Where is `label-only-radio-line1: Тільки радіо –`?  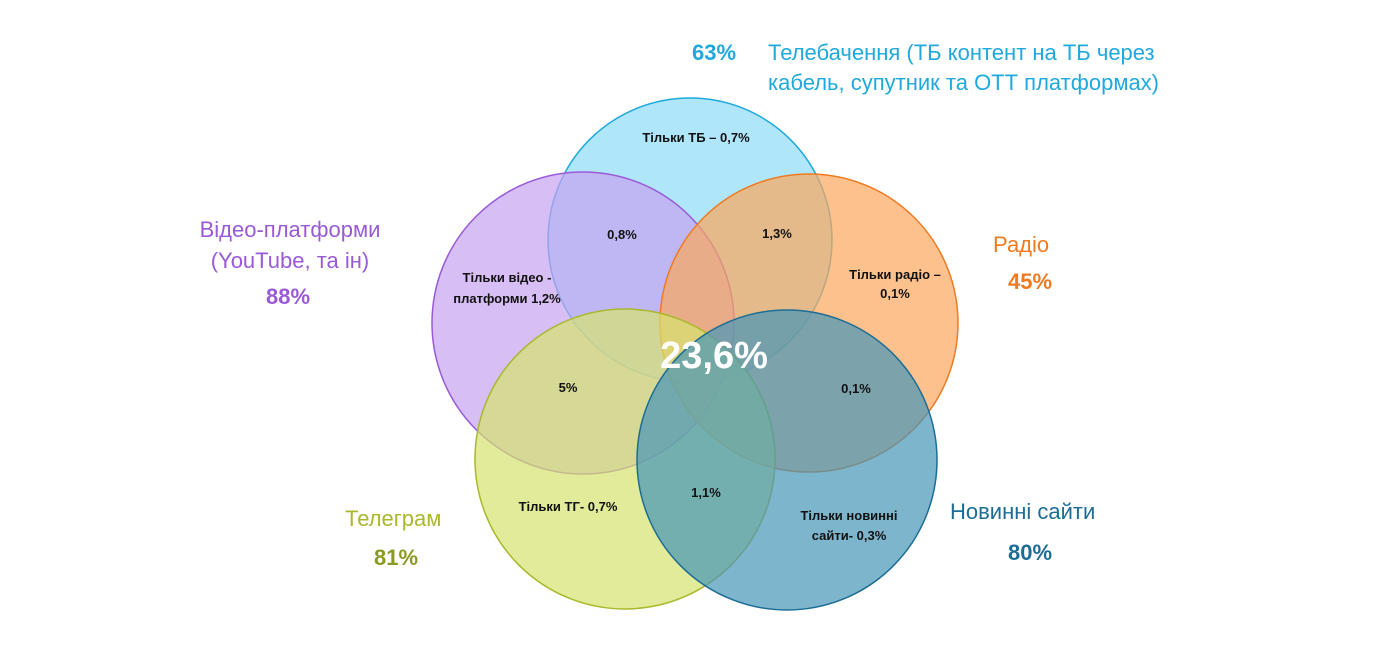 label-only-radio-line1: Тільки радіо – is located at coordinates (895, 274).